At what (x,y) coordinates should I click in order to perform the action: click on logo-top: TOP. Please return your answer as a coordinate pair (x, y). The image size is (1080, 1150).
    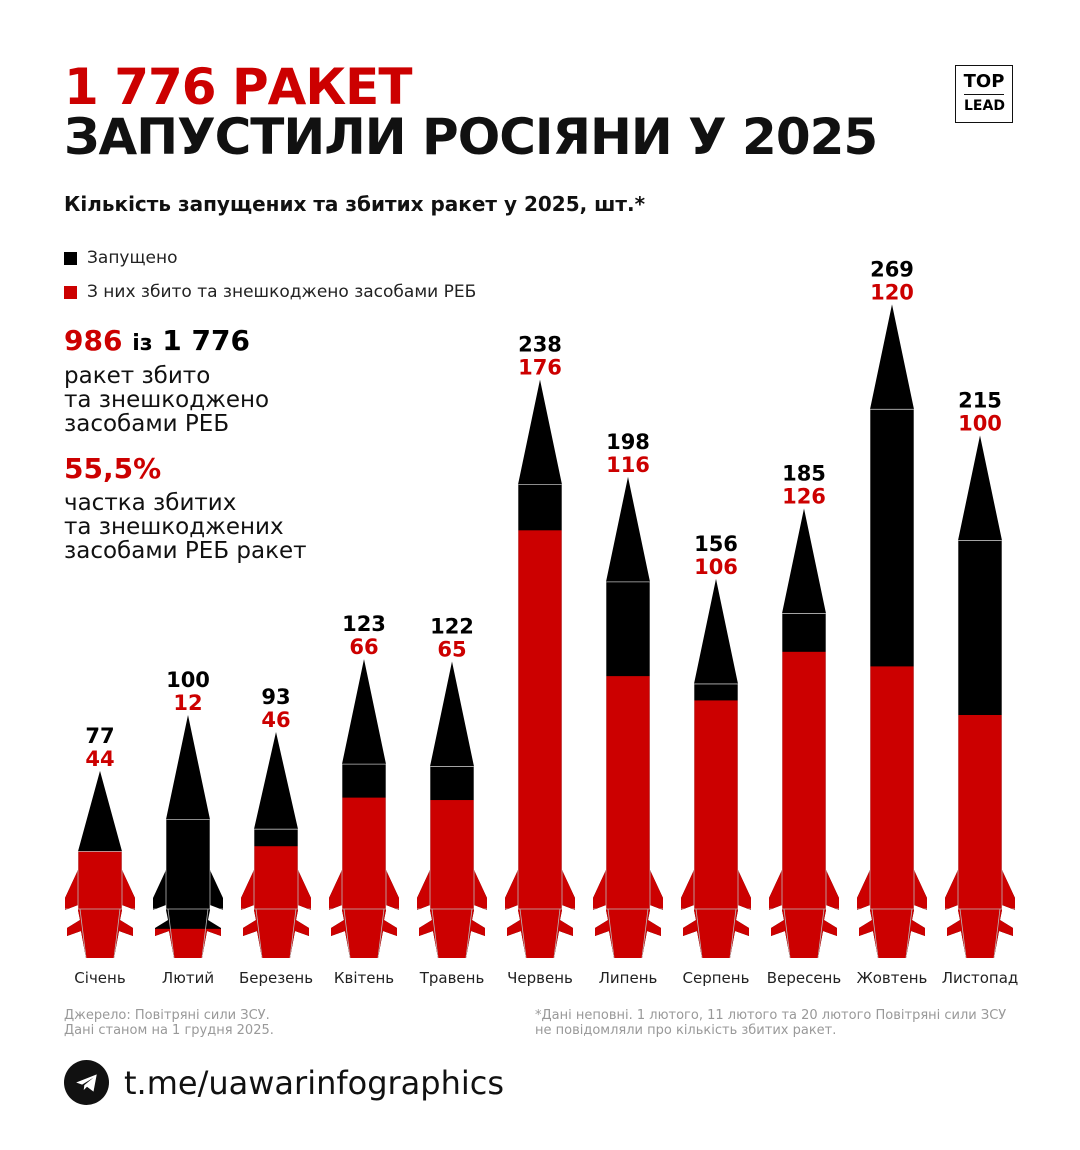
    Looking at the image, I should click on (984, 81).